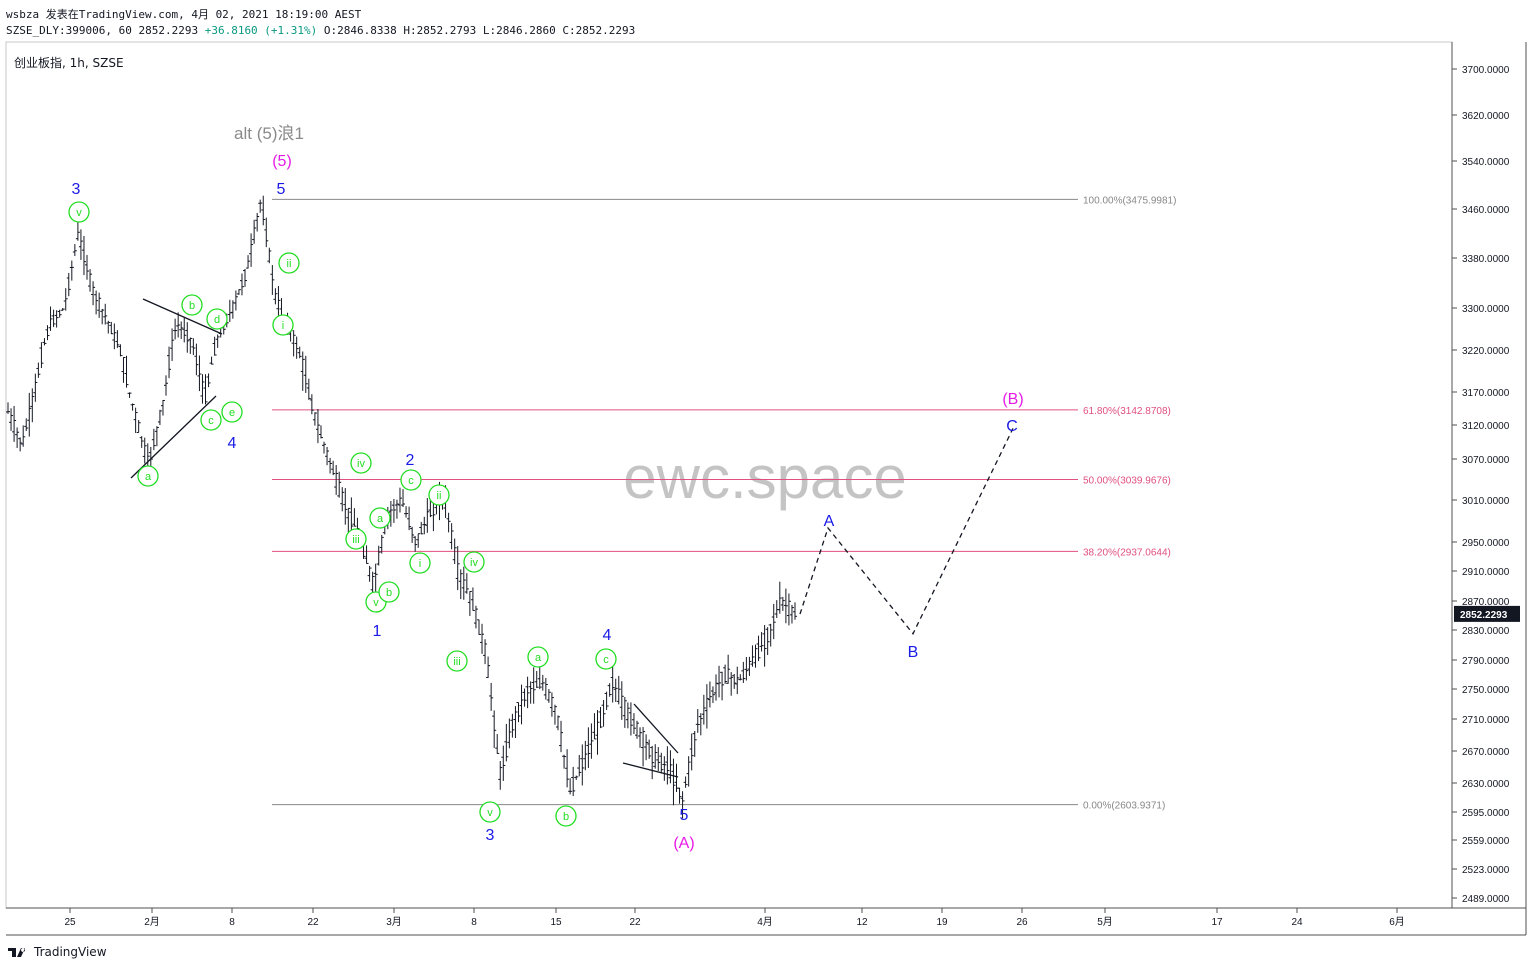 This screenshot has width=1531, height=973. What do you see at coordinates (605, 30) in the screenshot?
I see `close-value: 2852.2293` at bounding box center [605, 30].